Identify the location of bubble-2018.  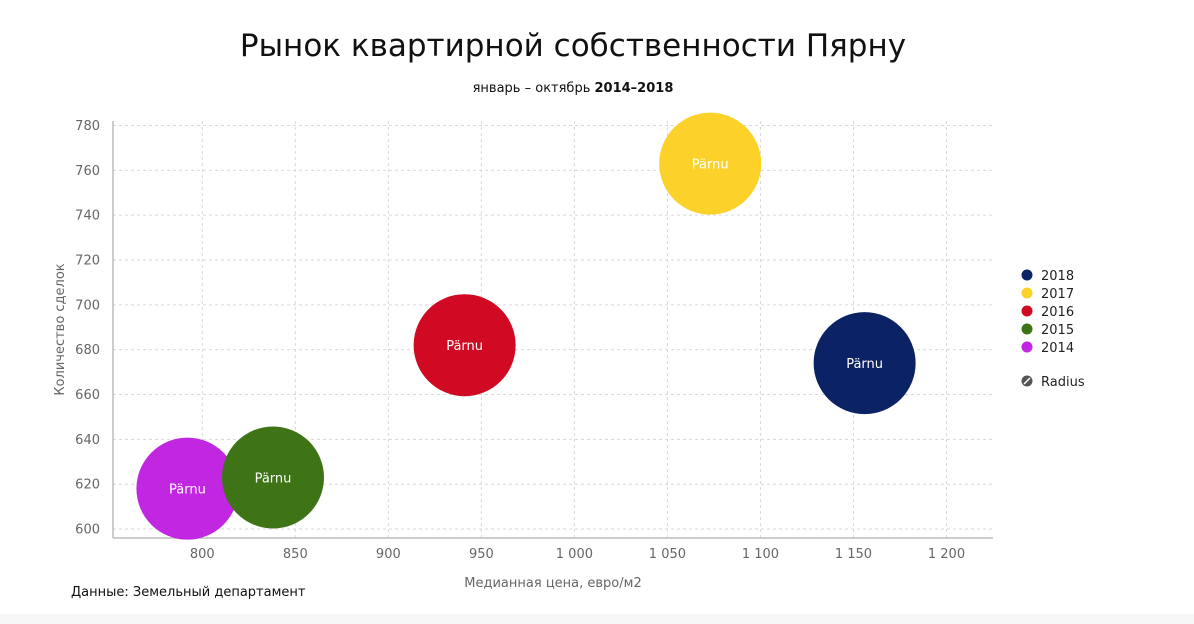
(864, 363).